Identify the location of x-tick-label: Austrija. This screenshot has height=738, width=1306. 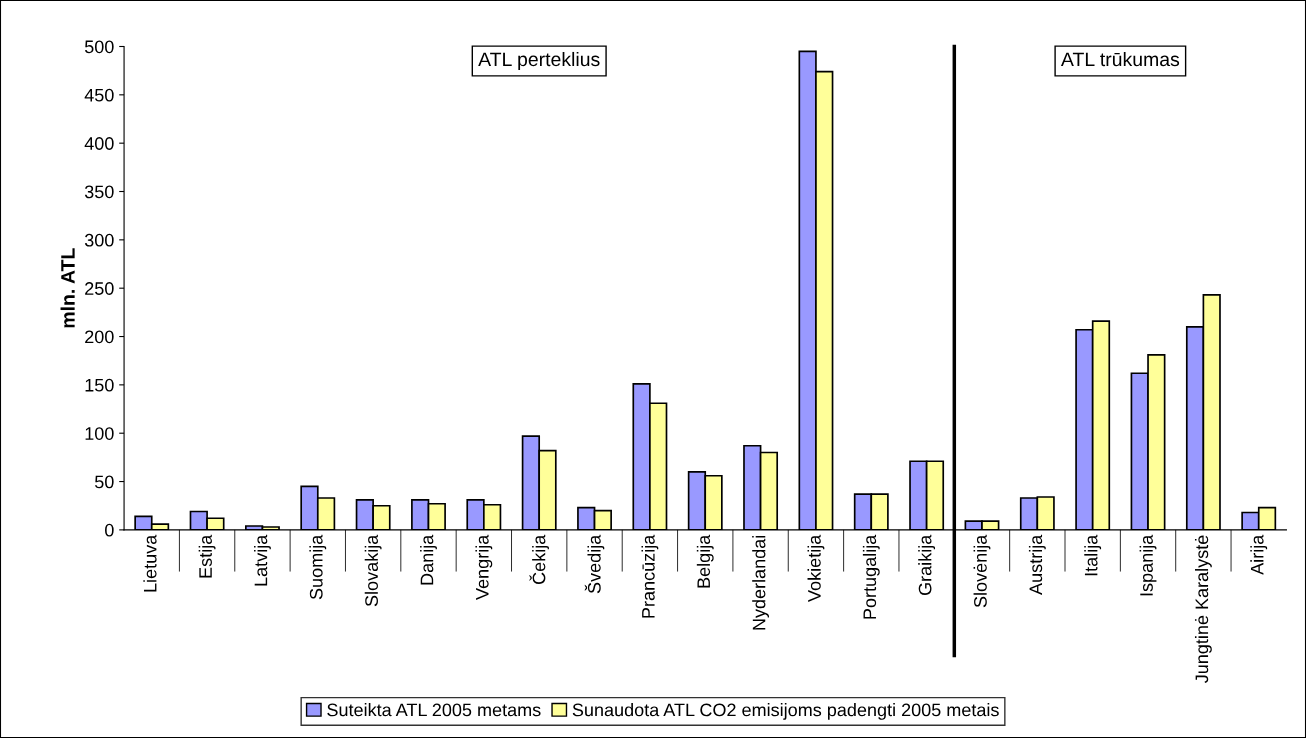
(1037, 564).